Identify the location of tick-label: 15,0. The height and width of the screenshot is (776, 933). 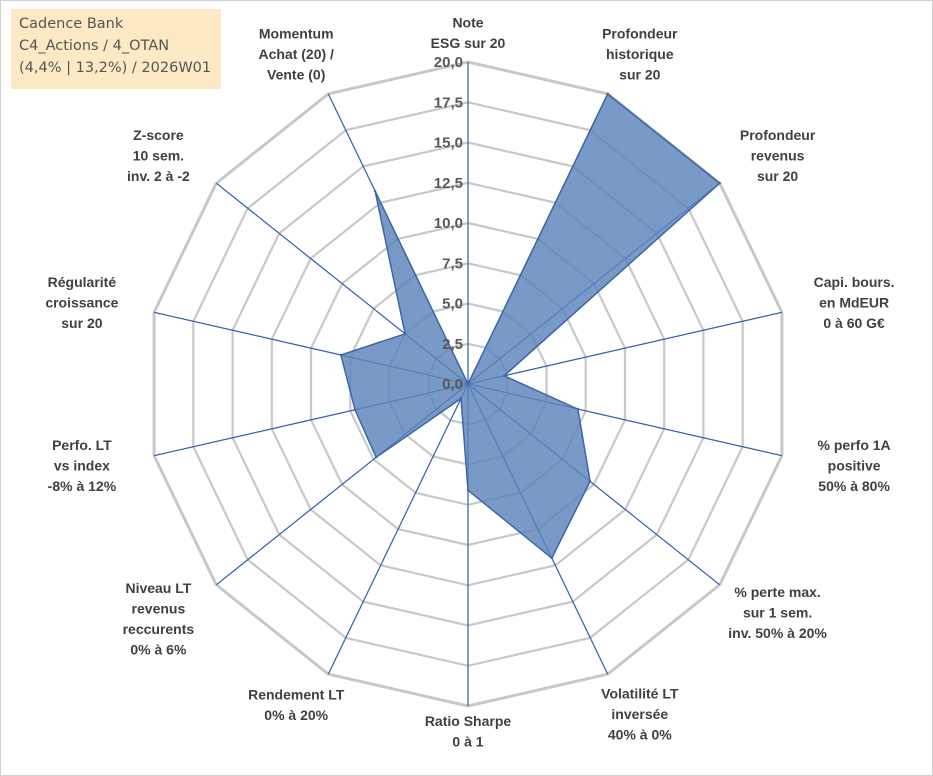
(448, 143).